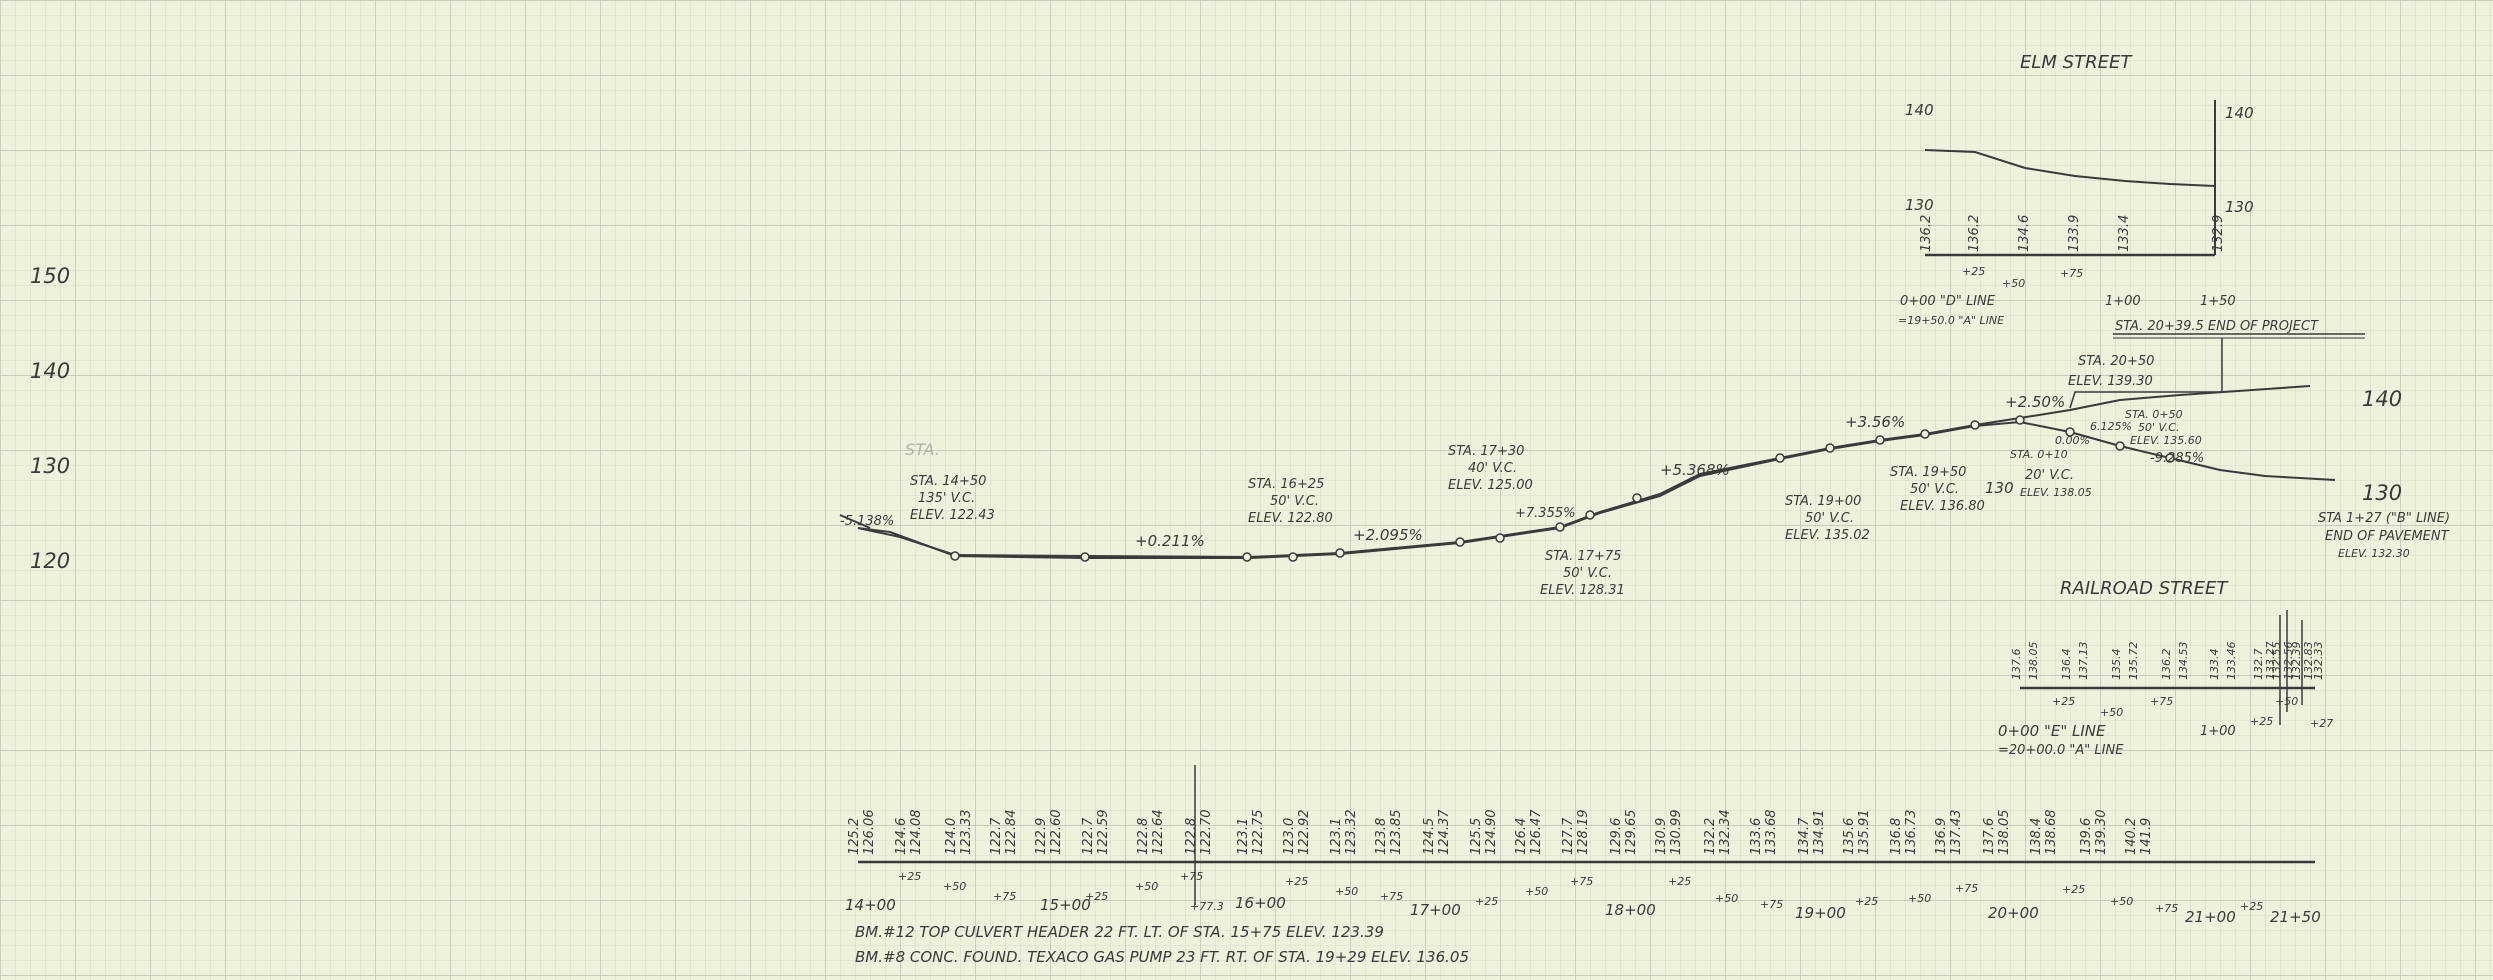  What do you see at coordinates (2123, 301) in the screenshot?
I see `elm-station: 1+00` at bounding box center [2123, 301].